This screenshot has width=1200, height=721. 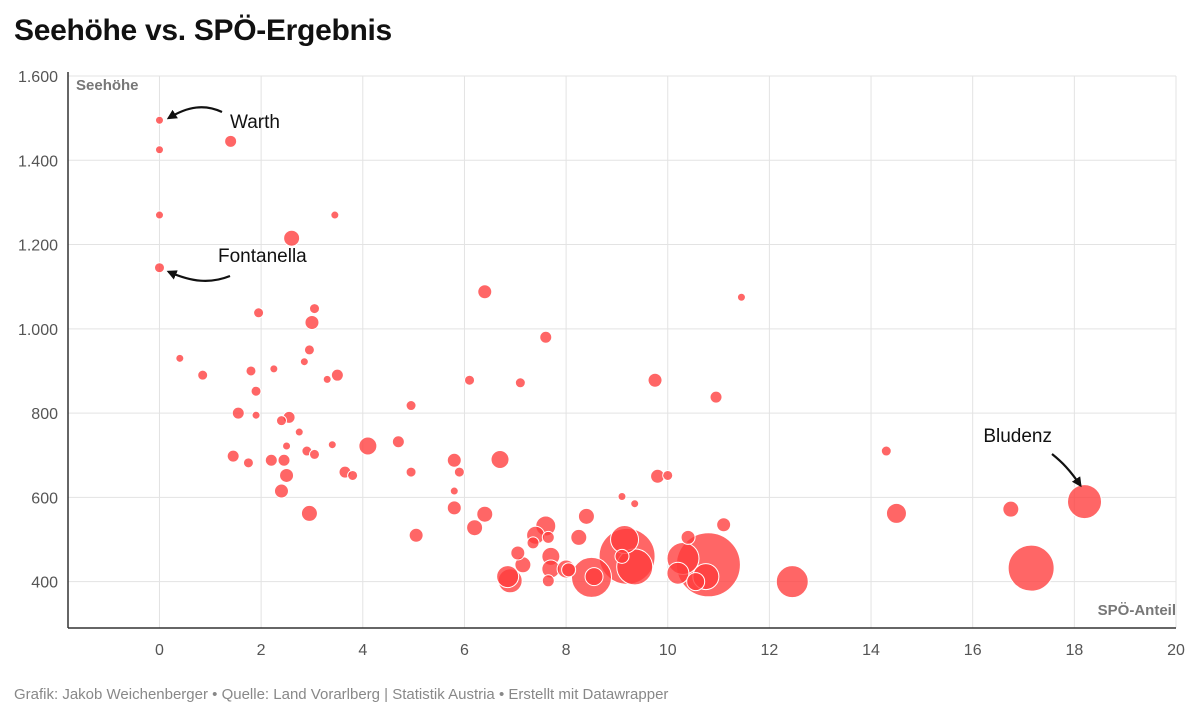 What do you see at coordinates (107, 85) in the screenshot?
I see `y-axis-label: Seehöhe` at bounding box center [107, 85].